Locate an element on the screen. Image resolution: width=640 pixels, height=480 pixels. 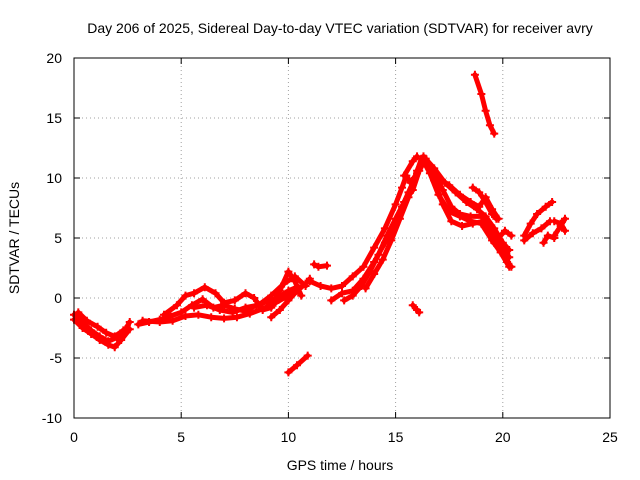
x-tick-label: 5 is located at coordinates (181, 437).